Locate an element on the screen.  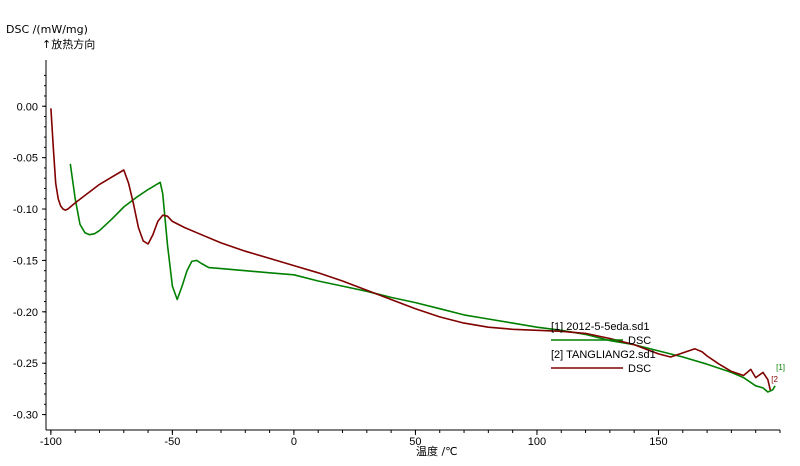
y-tick-label: -0.25 is located at coordinates (25, 364).